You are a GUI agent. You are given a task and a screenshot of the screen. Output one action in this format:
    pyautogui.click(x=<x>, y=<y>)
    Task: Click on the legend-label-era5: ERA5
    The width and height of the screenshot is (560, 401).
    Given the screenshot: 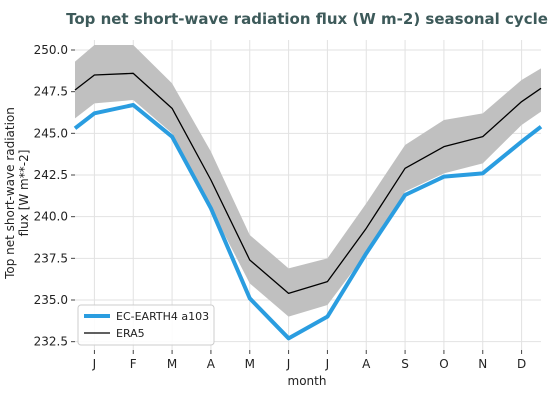 What is the action you would take?
    pyautogui.click(x=130, y=333)
    